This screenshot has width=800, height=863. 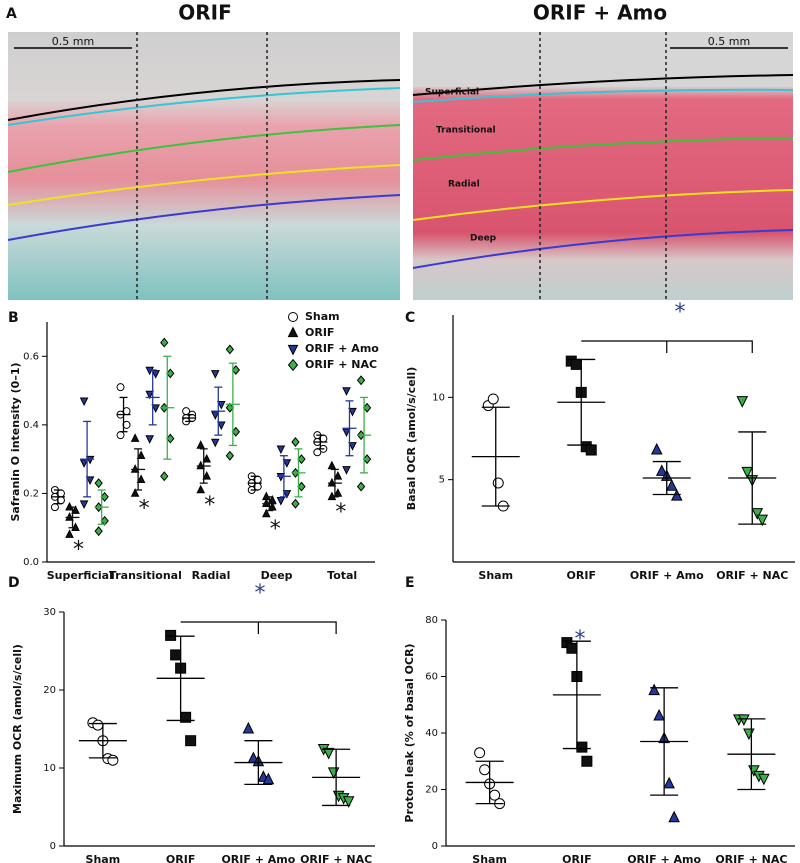 I want to click on x-tick-label: ORIF + NAC, so click(x=751, y=858).